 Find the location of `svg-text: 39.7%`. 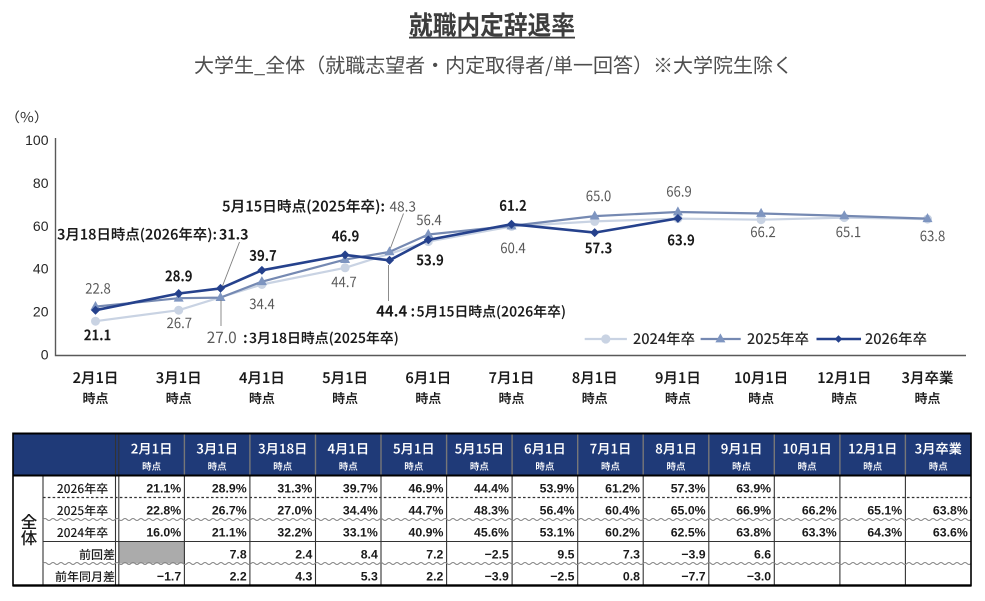

svg-text: 39.7% is located at coordinates (360, 489).